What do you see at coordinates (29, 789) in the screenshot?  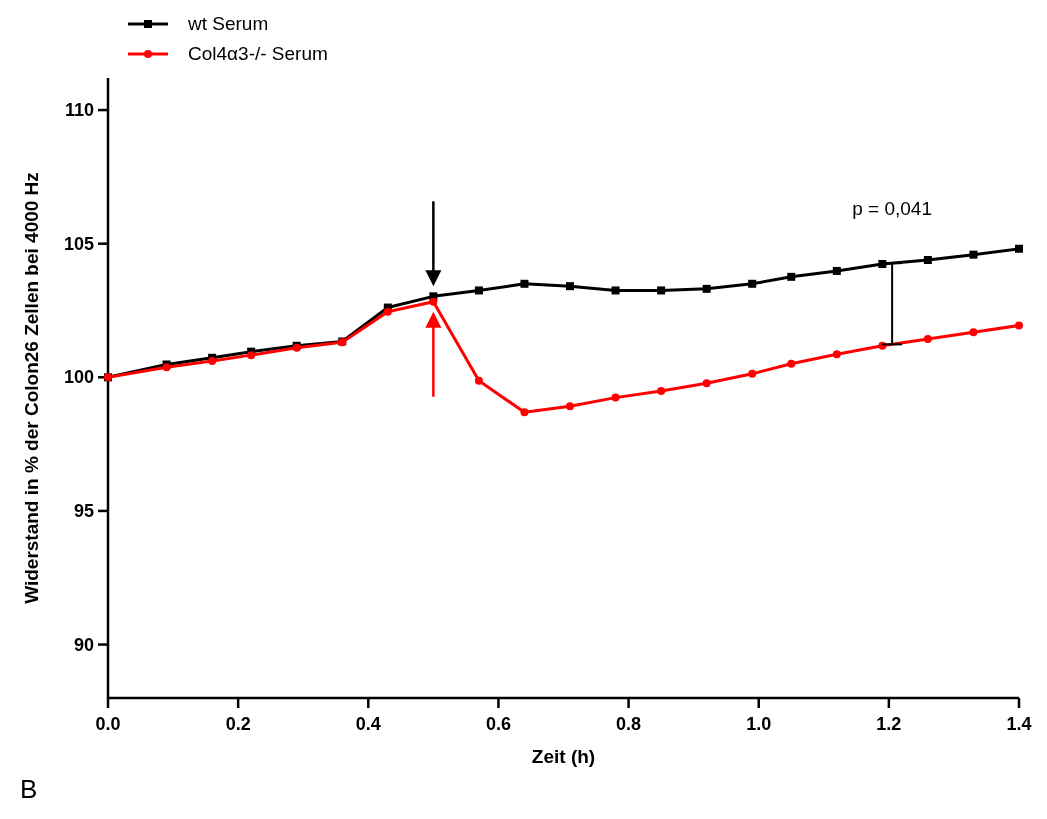 I see `text: B` at bounding box center [29, 789].